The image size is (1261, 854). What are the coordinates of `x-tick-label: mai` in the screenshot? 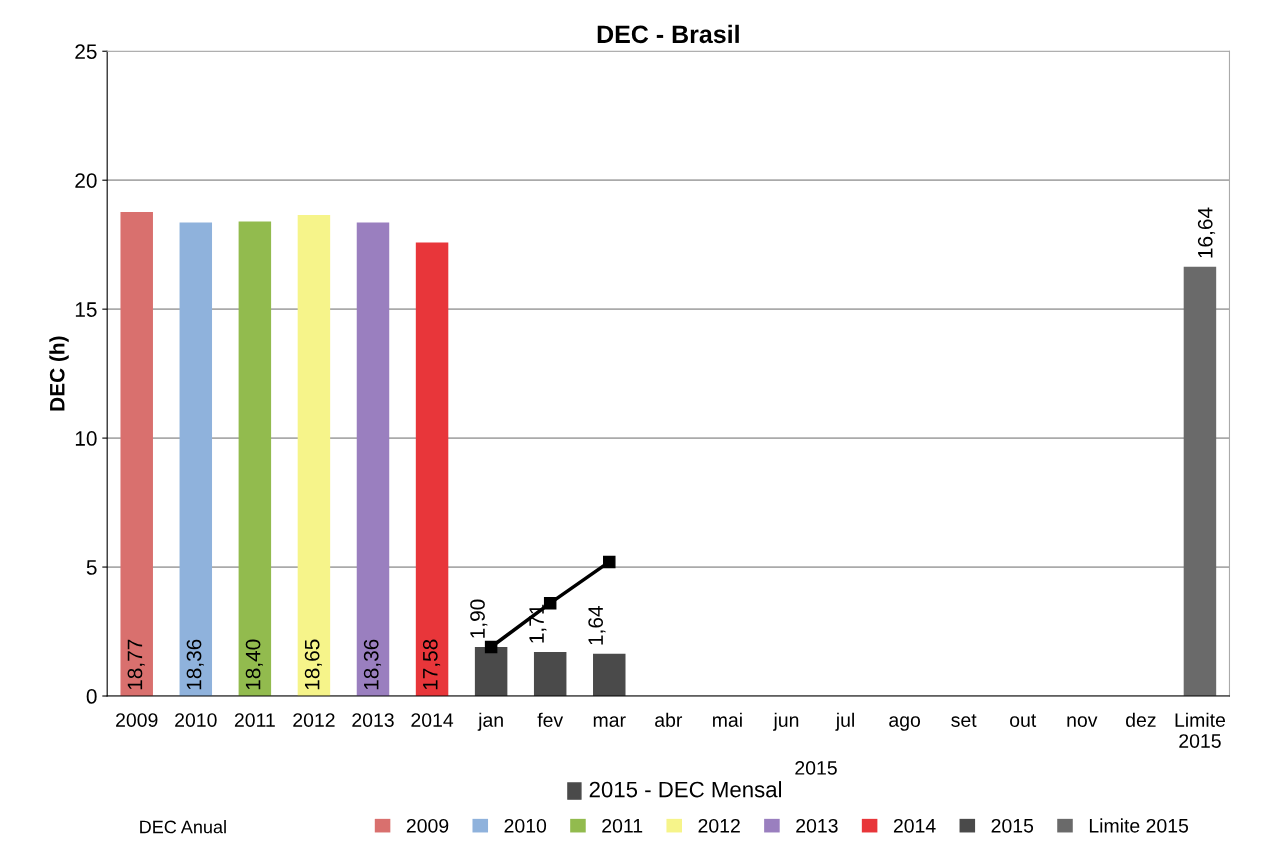 It's located at (727, 719).